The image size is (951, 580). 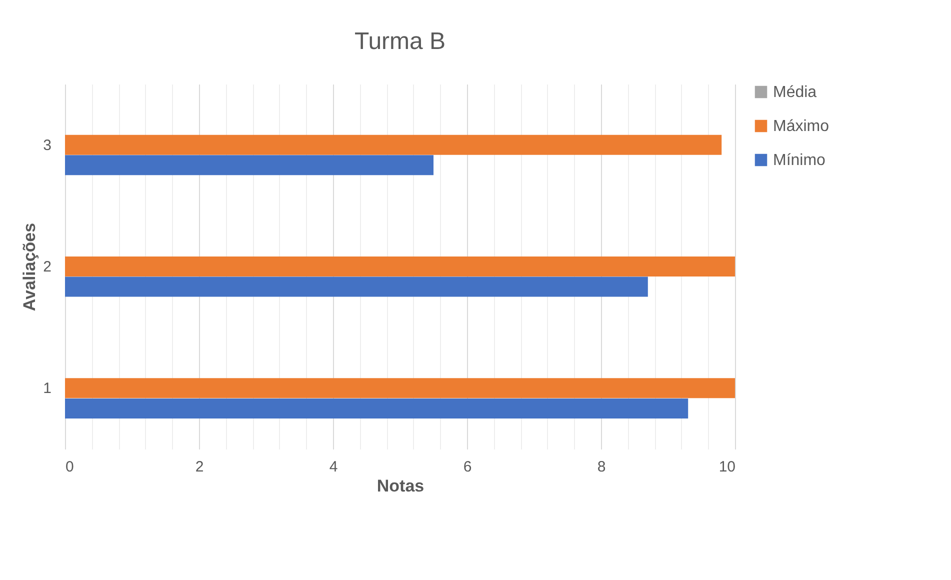 What do you see at coordinates (47, 145) in the screenshot?
I see `y-tick-label: 3` at bounding box center [47, 145].